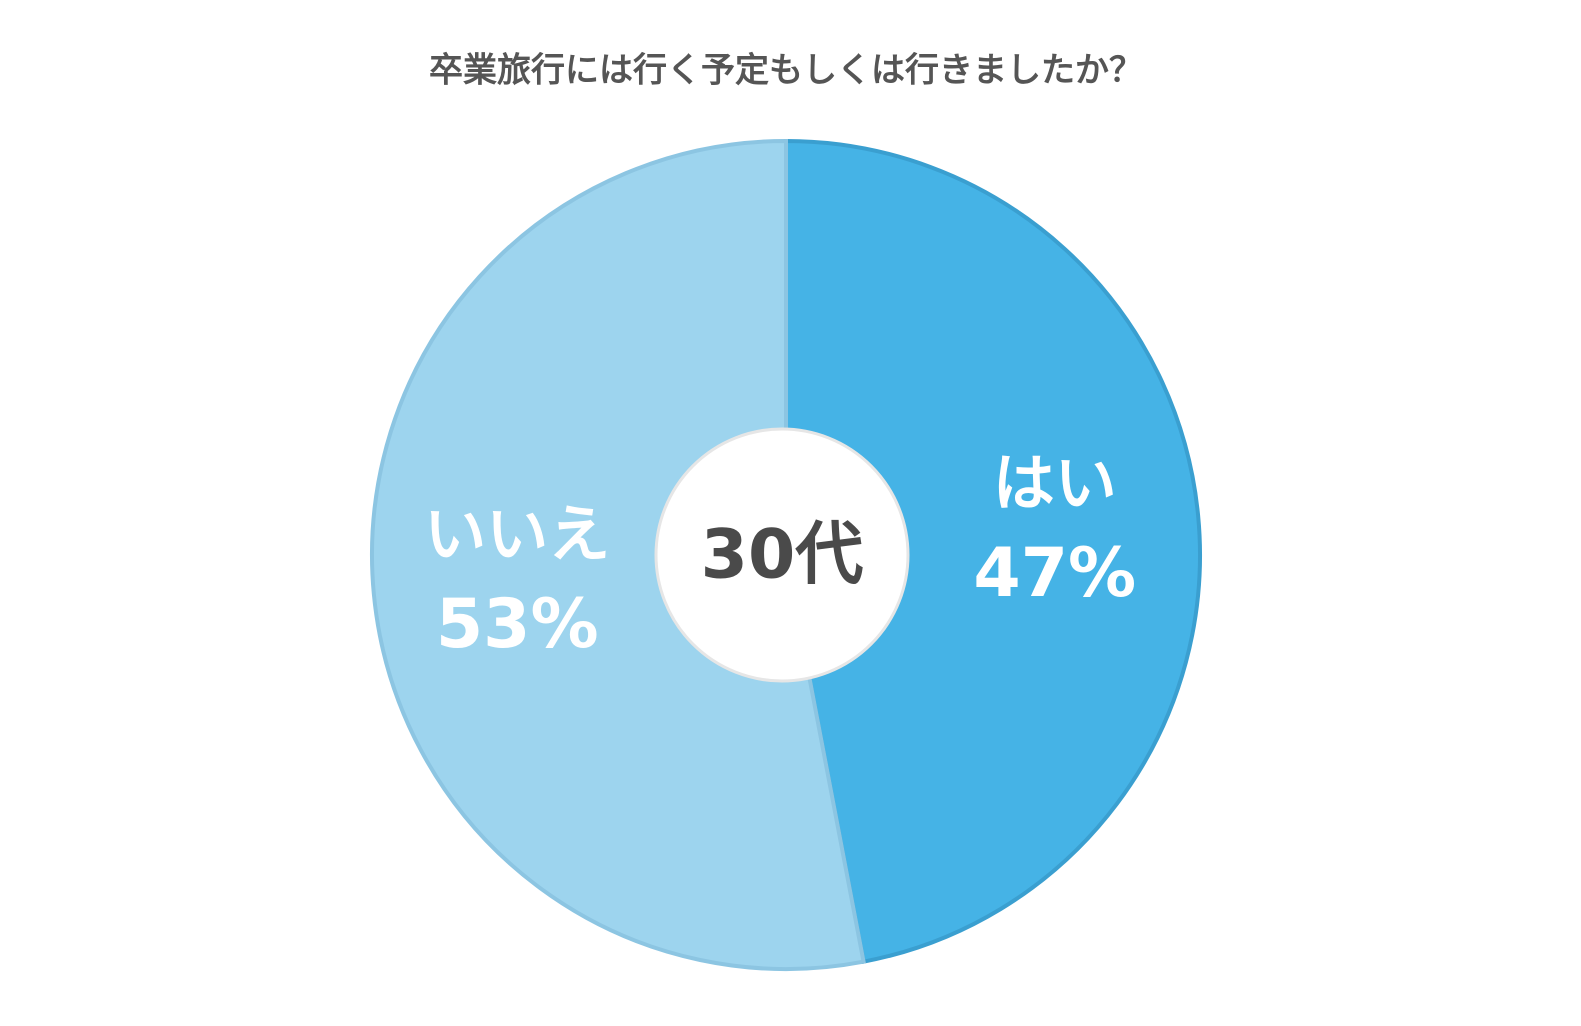  Describe the element at coordinates (517, 534) in the screenshot. I see `slice-label: いいえ` at that location.